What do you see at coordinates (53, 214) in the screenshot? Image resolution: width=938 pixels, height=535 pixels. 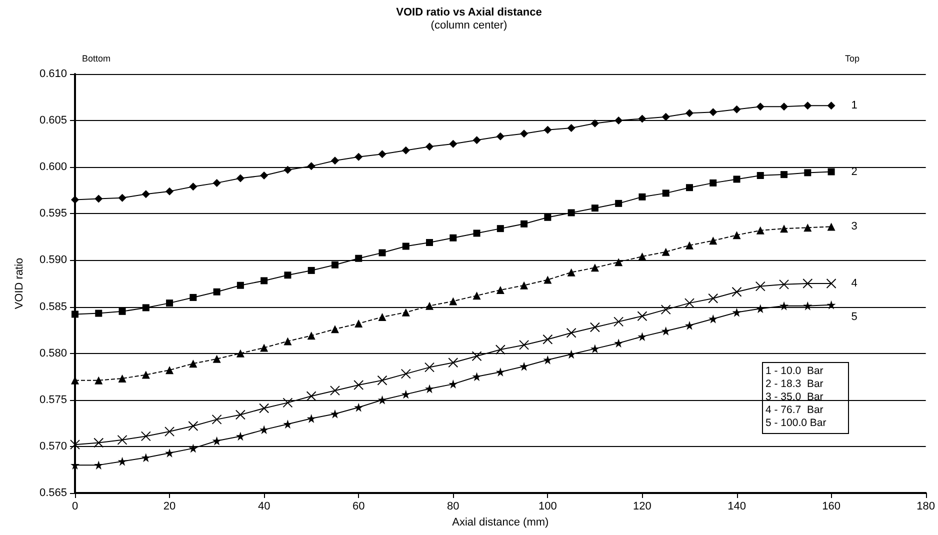 I see `y-tick-label: 0.595` at bounding box center [53, 214].